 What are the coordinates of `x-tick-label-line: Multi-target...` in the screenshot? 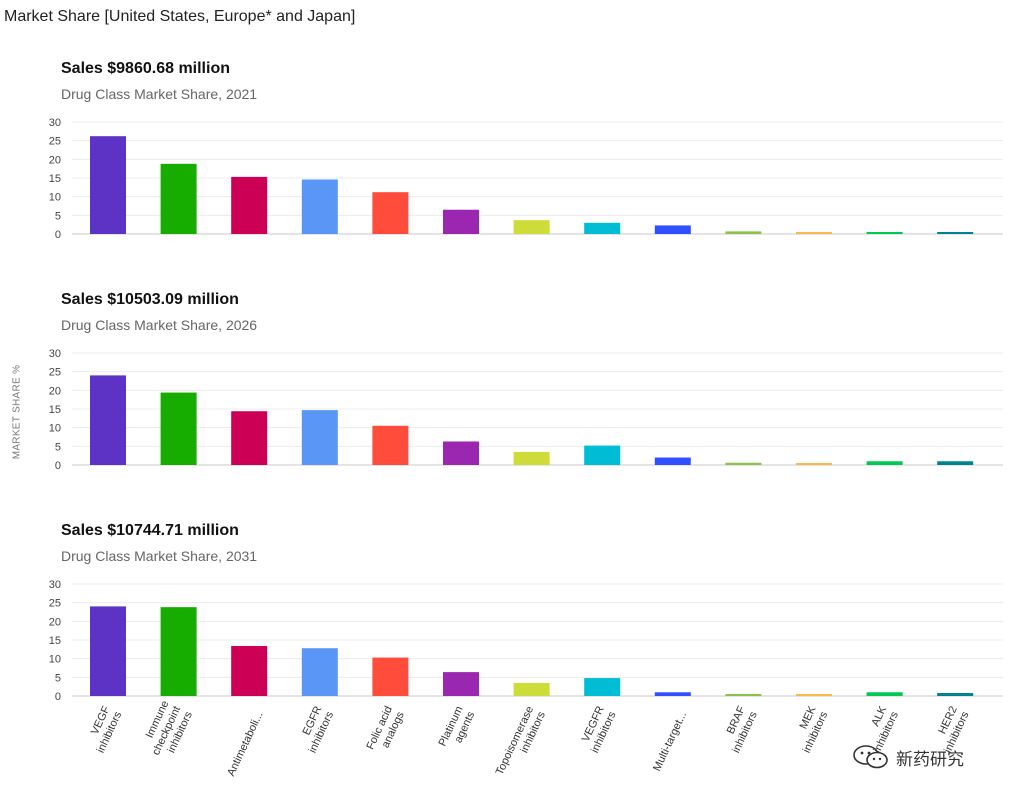 It's located at (670, 741).